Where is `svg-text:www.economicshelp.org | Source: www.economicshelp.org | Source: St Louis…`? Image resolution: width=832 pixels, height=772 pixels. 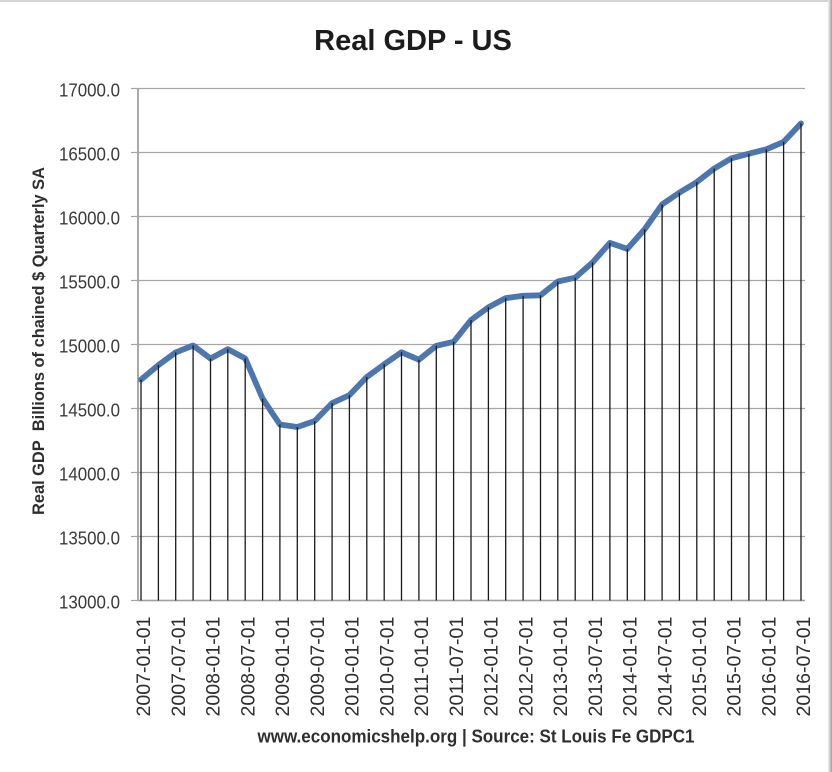 svg-text:www.economicshelp.org | Source: www.economicshelp.org | Source: St Louis… is located at coordinates (476, 736).